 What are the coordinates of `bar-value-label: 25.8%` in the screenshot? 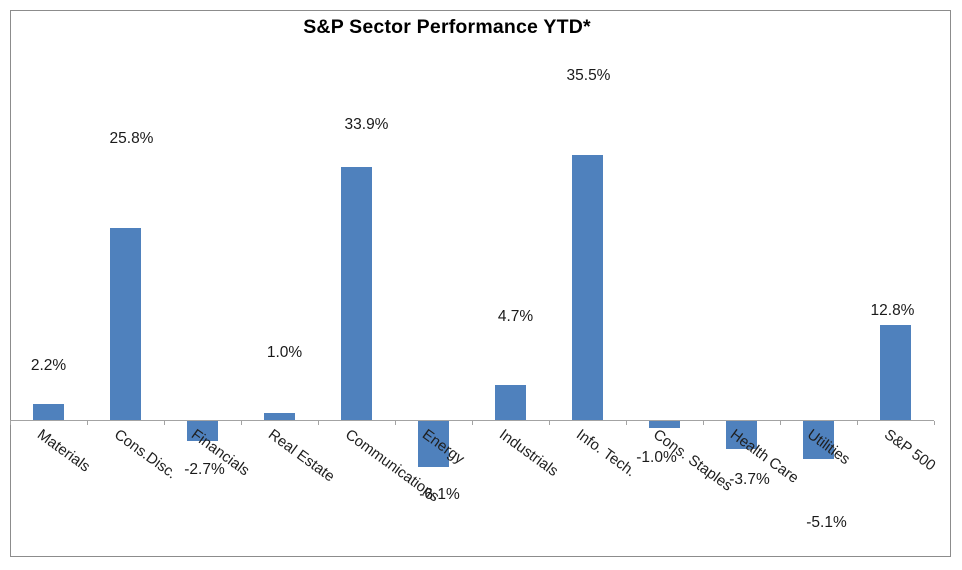 It's located at (131, 138).